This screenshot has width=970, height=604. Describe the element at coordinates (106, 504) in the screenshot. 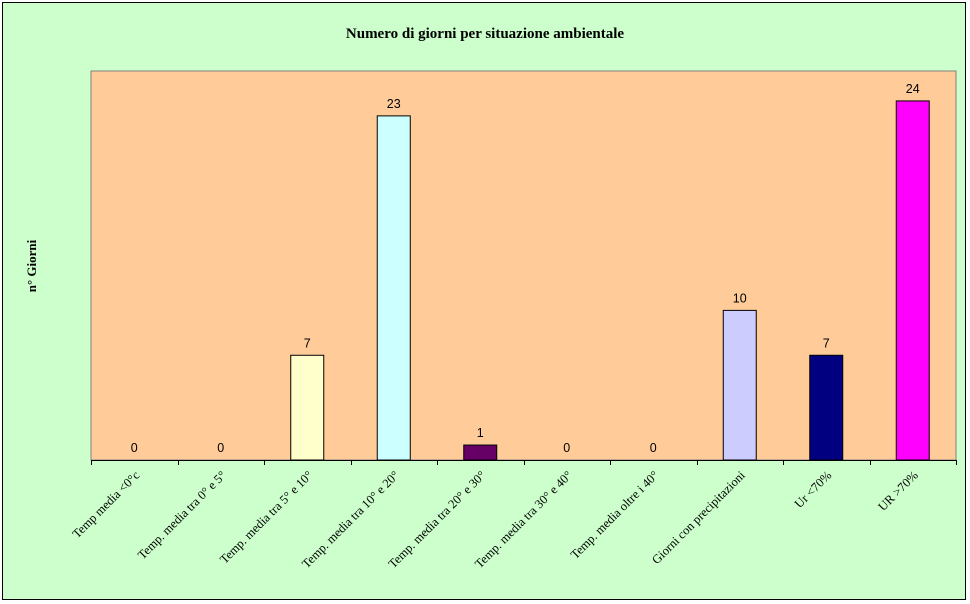

I see `x-tick-label: Temp media <0°c` at that location.